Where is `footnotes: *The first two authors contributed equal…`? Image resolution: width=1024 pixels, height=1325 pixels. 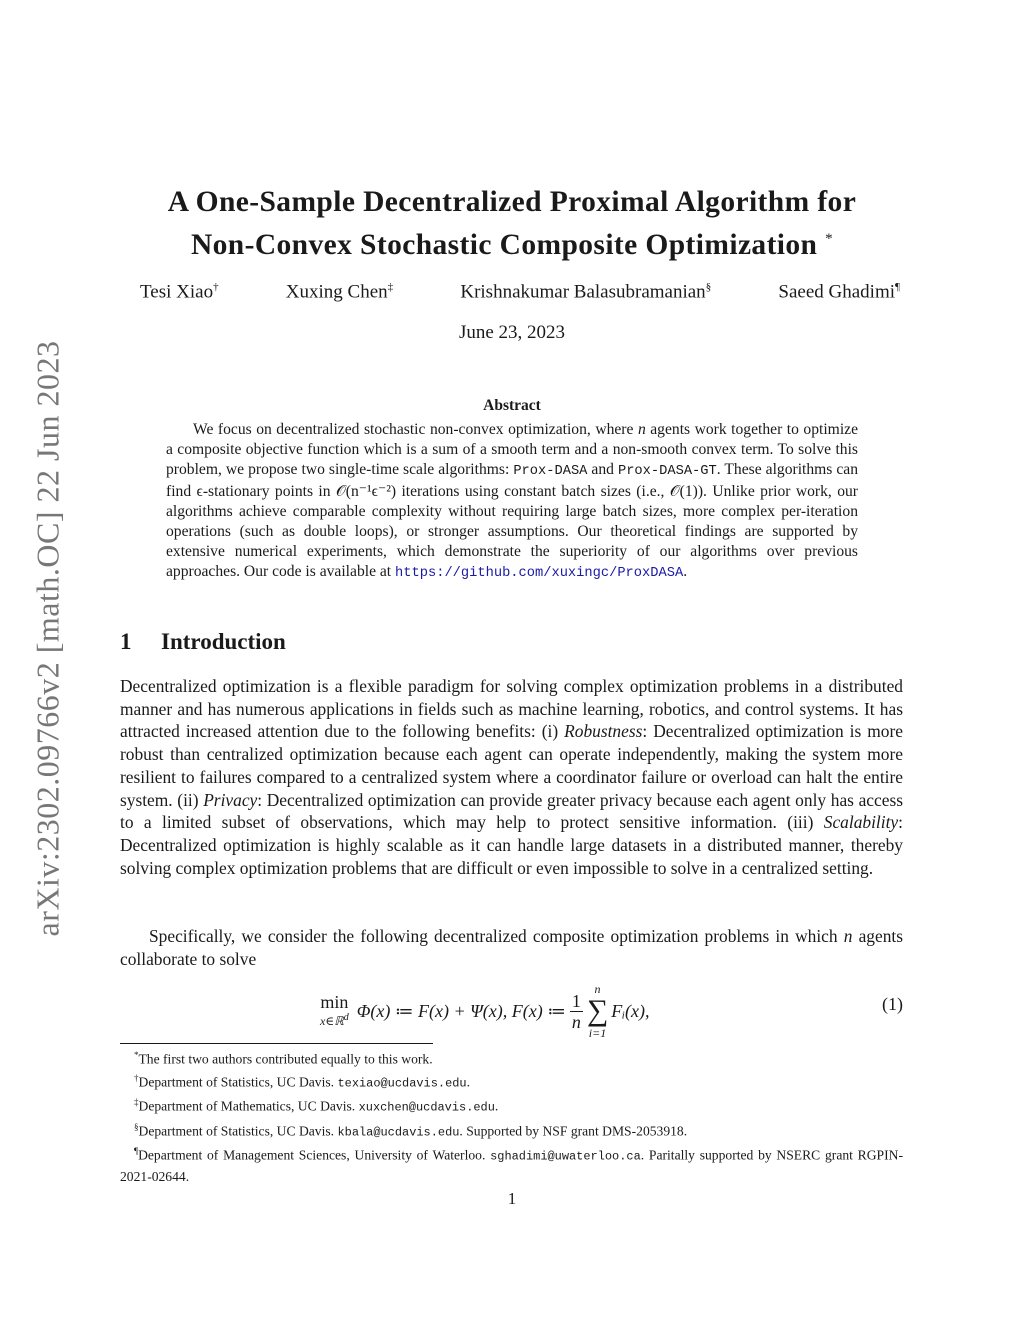 footnotes: *The first two authors contributed equal… is located at coordinates (511, 1116).